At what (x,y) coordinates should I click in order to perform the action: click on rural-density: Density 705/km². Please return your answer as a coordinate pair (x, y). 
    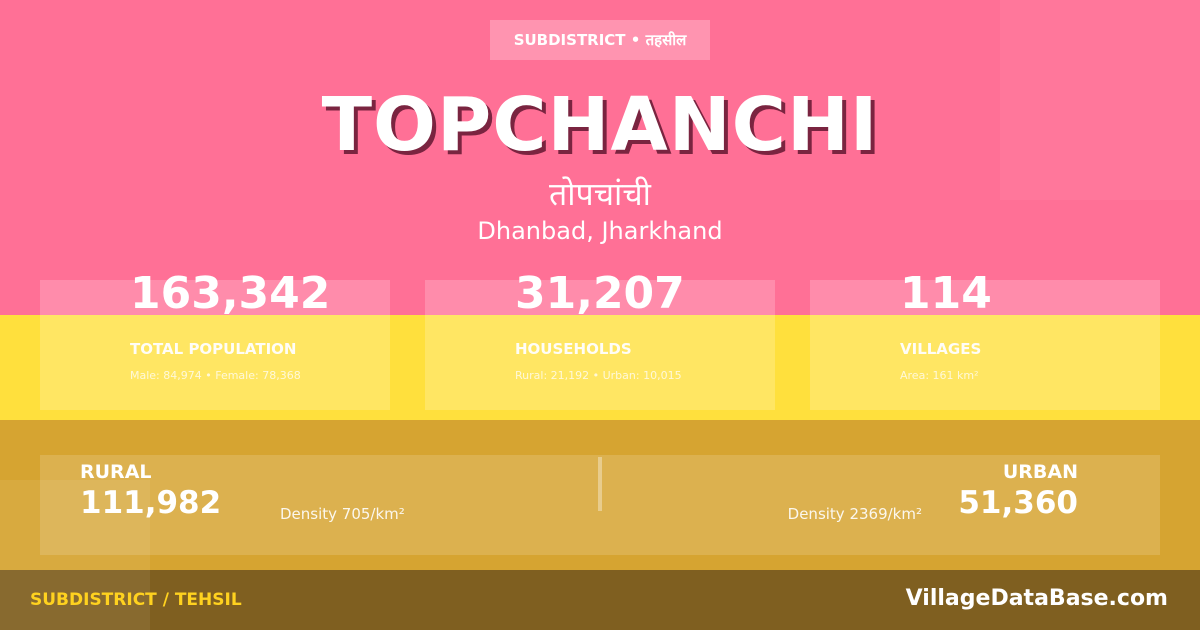
    Looking at the image, I should click on (342, 514).